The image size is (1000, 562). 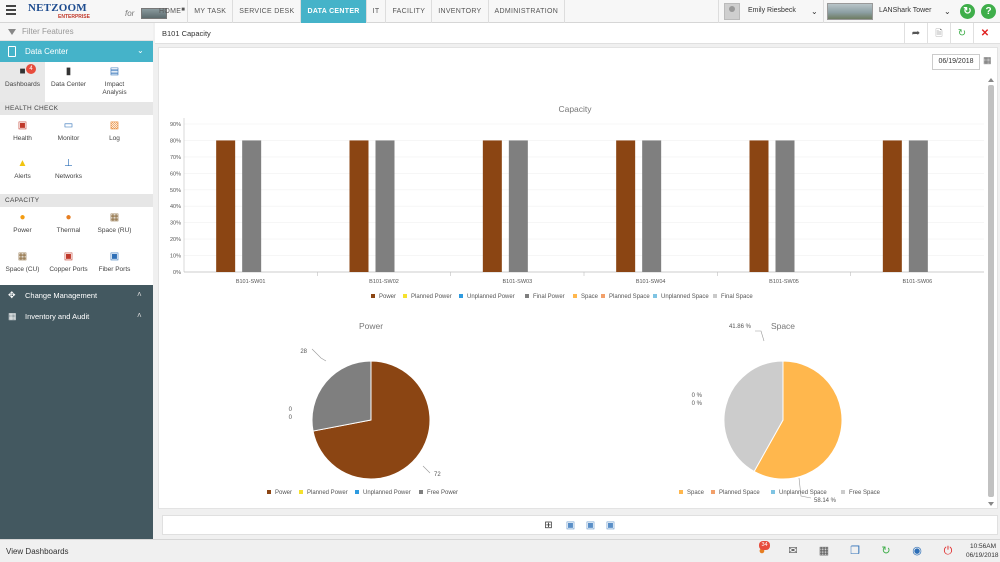 What do you see at coordinates (915, 33) in the screenshot?
I see `share-button: ➦` at bounding box center [915, 33].